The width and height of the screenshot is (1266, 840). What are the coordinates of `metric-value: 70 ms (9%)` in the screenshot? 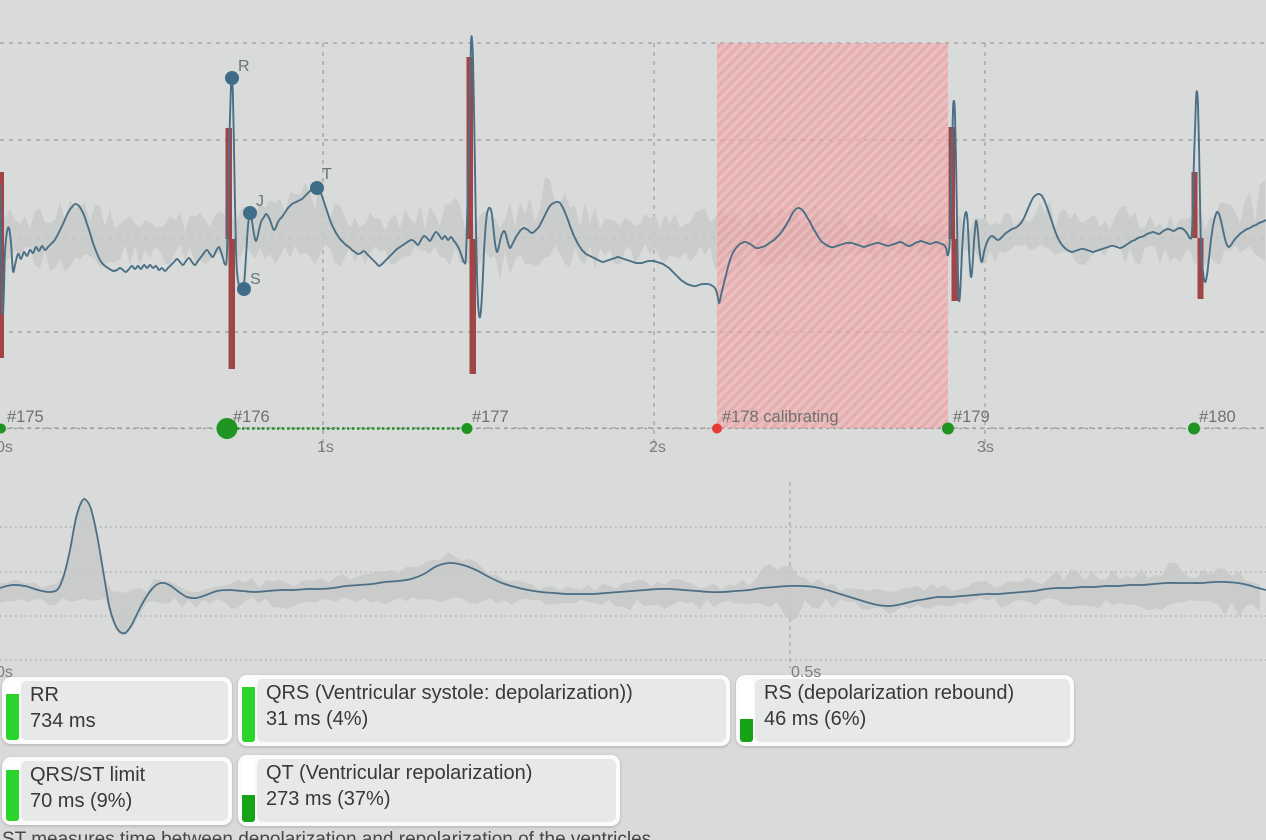 It's located at (81, 801).